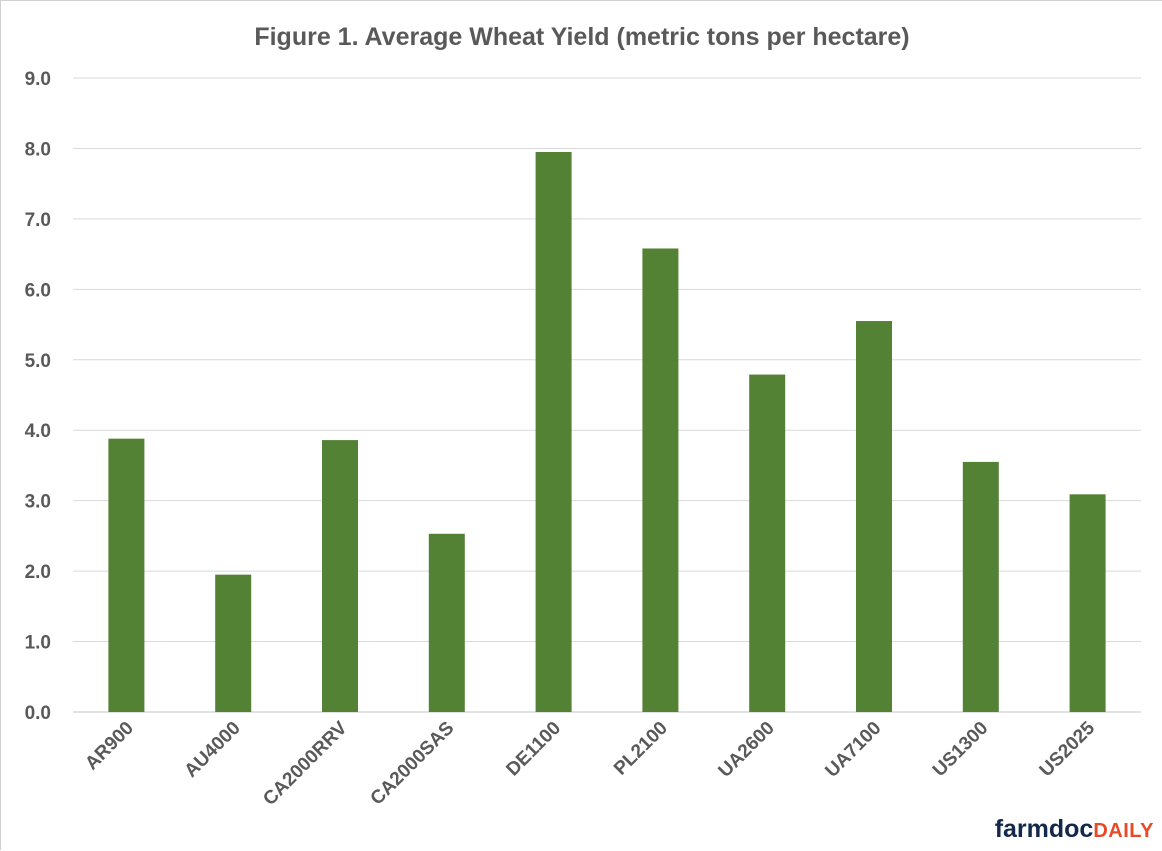  Describe the element at coordinates (38, 79) in the screenshot. I see `y-tick-label: 9.0` at that location.